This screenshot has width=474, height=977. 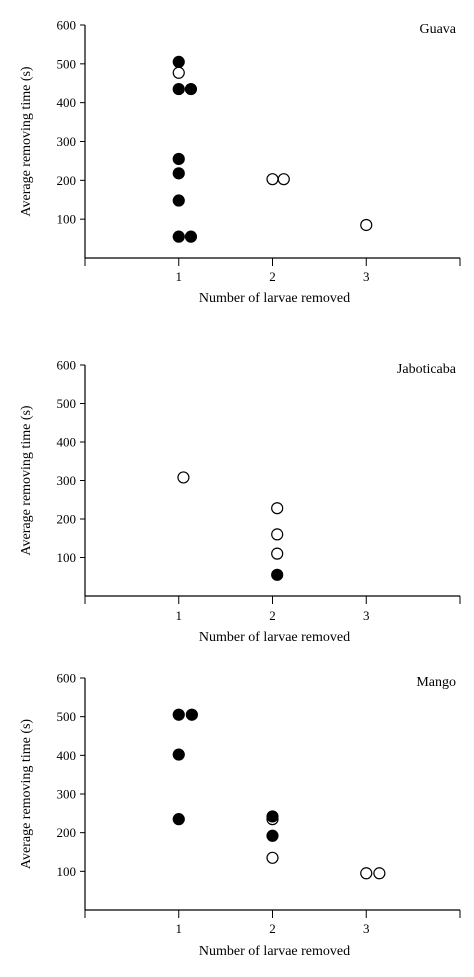 What do you see at coordinates (437, 29) in the screenshot?
I see `panel-title: Guava` at bounding box center [437, 29].